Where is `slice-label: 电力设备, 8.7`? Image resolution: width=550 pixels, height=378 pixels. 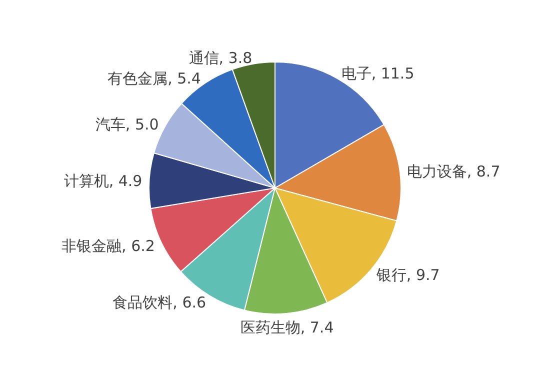 slice-label: 电力设备, 8.7 is located at coordinates (453, 171).